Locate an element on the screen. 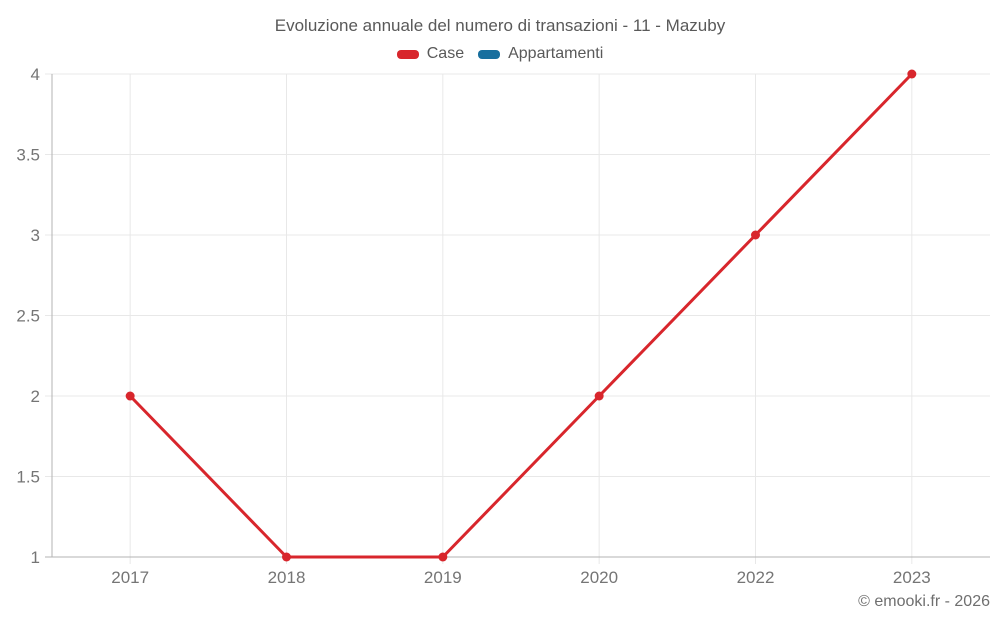 Image resolution: width=1000 pixels, height=625 pixels. y-tick-label: 2.5 is located at coordinates (28, 316).